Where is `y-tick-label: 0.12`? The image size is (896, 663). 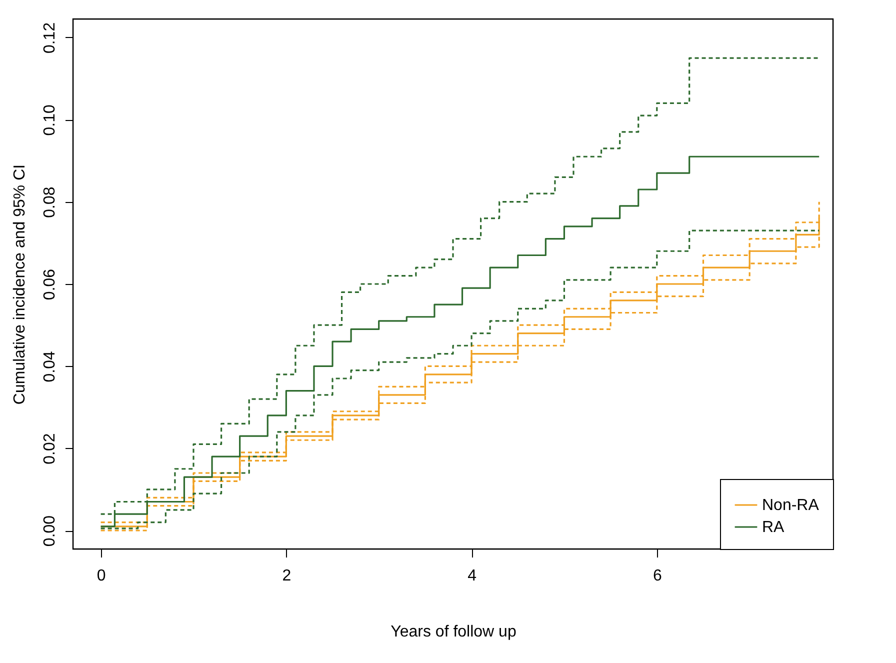 y-tick-label: 0.12 is located at coordinates (50, 38).